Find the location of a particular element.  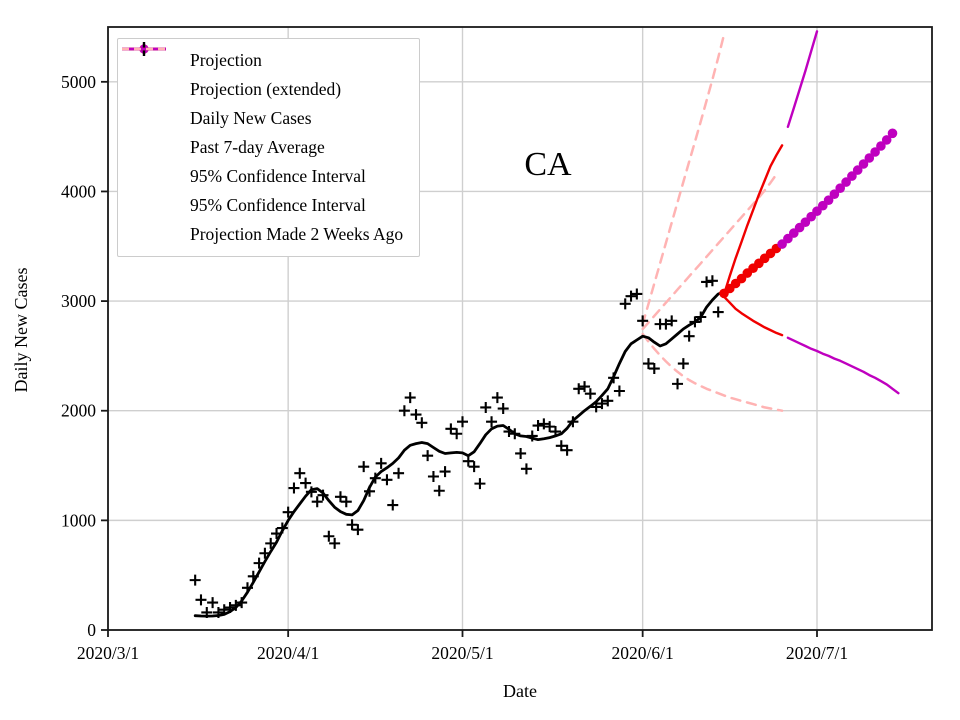

x-tick-label: 2020/5/1 is located at coordinates (462, 653).